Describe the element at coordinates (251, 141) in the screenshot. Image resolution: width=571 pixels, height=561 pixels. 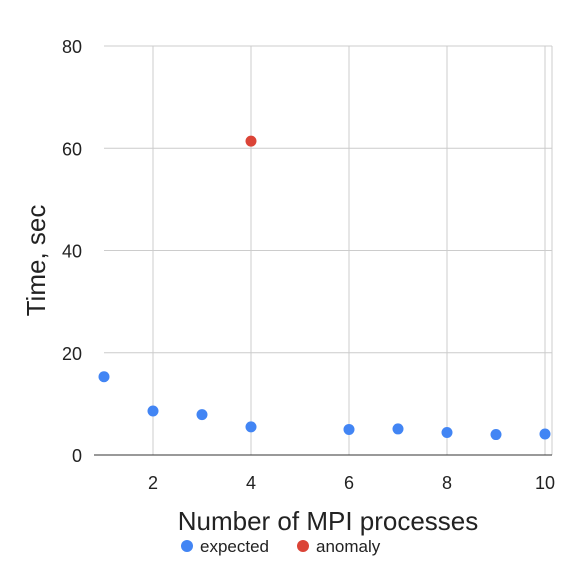
I see `anomaly-point` at that location.